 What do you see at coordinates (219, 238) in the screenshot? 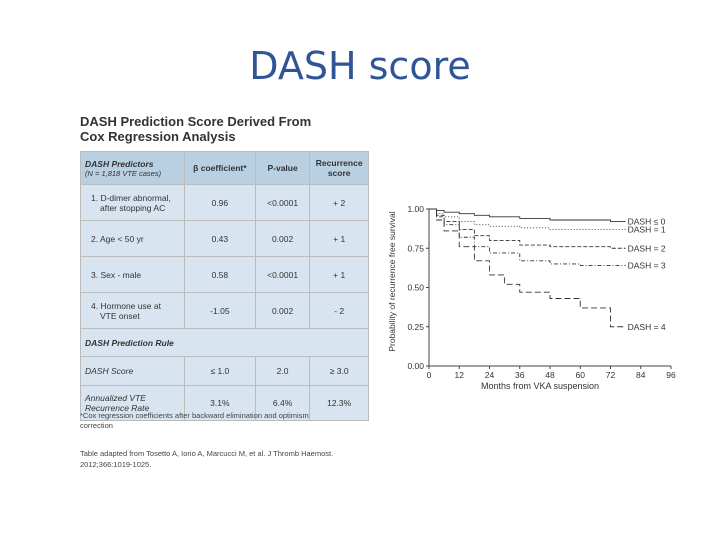
I see `beta-value: 0.43` at bounding box center [219, 238].